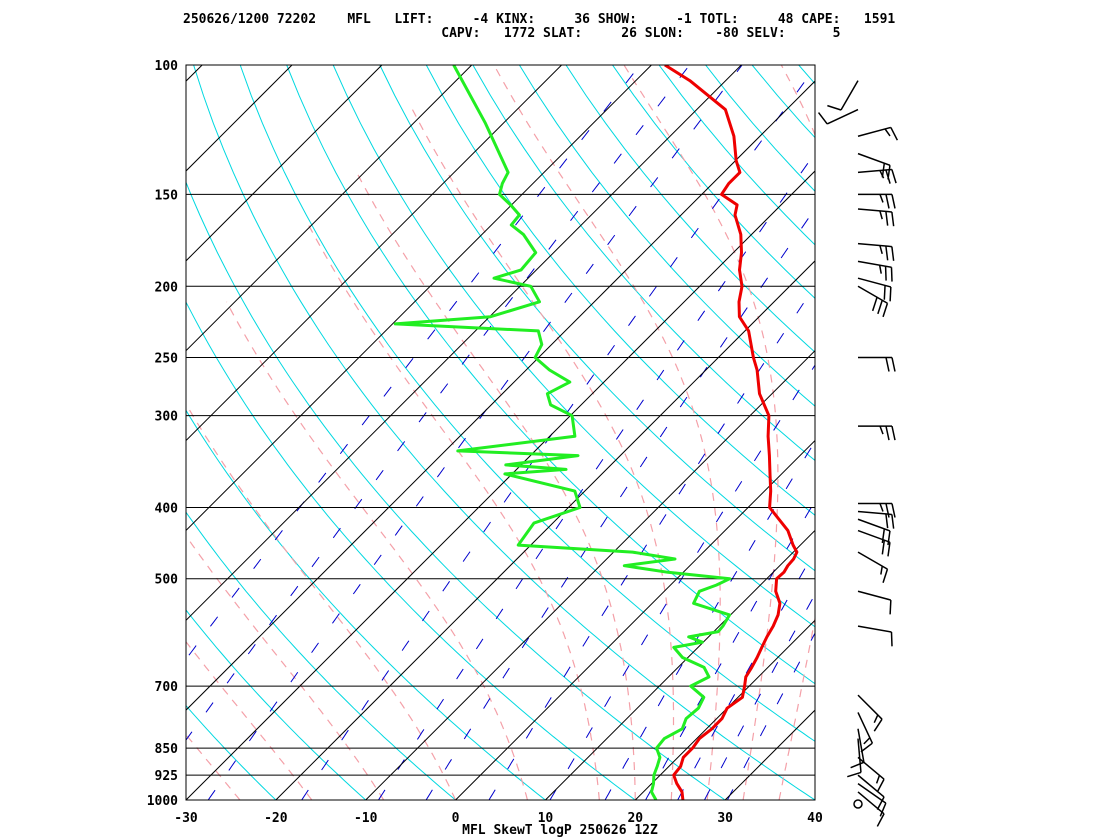 This screenshot has height=840, width=1120. Describe the element at coordinates (167, 749) in the screenshot. I see `pressure-tick-label: 850` at that location.